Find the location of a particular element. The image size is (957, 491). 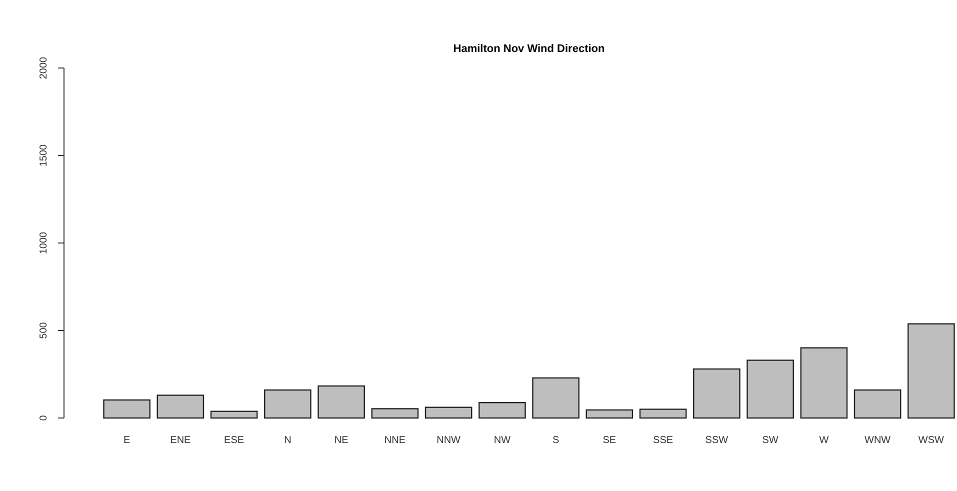

y-tick-label: 1500 is located at coordinates (44, 155).